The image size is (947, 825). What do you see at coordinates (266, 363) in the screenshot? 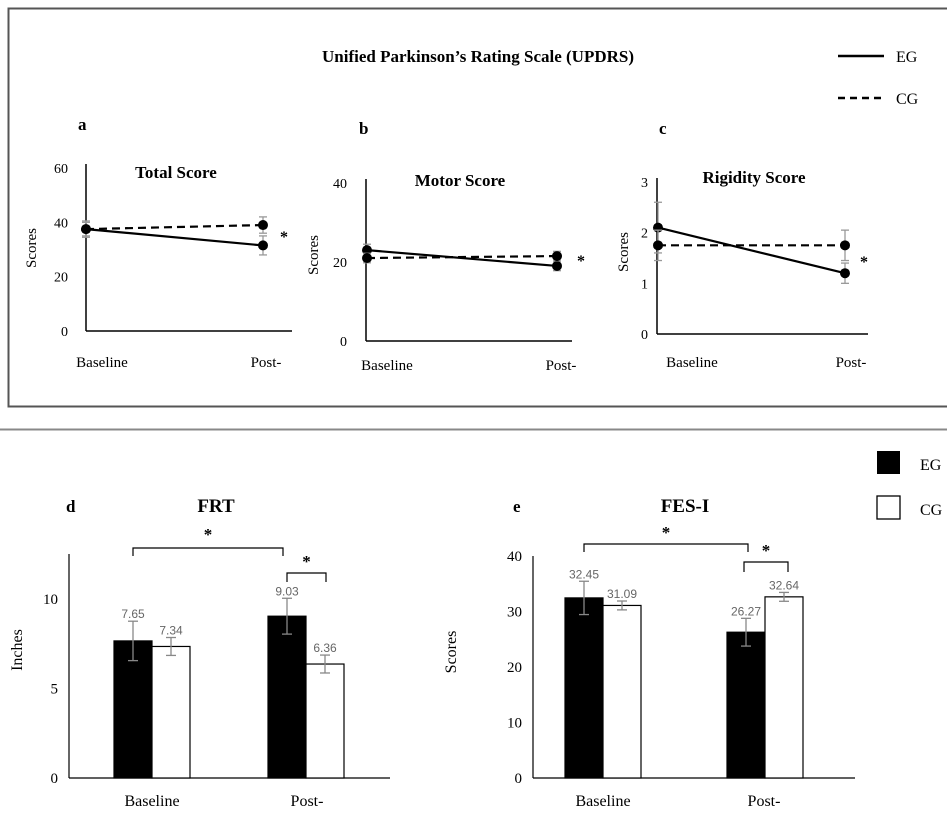
I see `chart-a-xtick-label: Post-` at bounding box center [266, 363].